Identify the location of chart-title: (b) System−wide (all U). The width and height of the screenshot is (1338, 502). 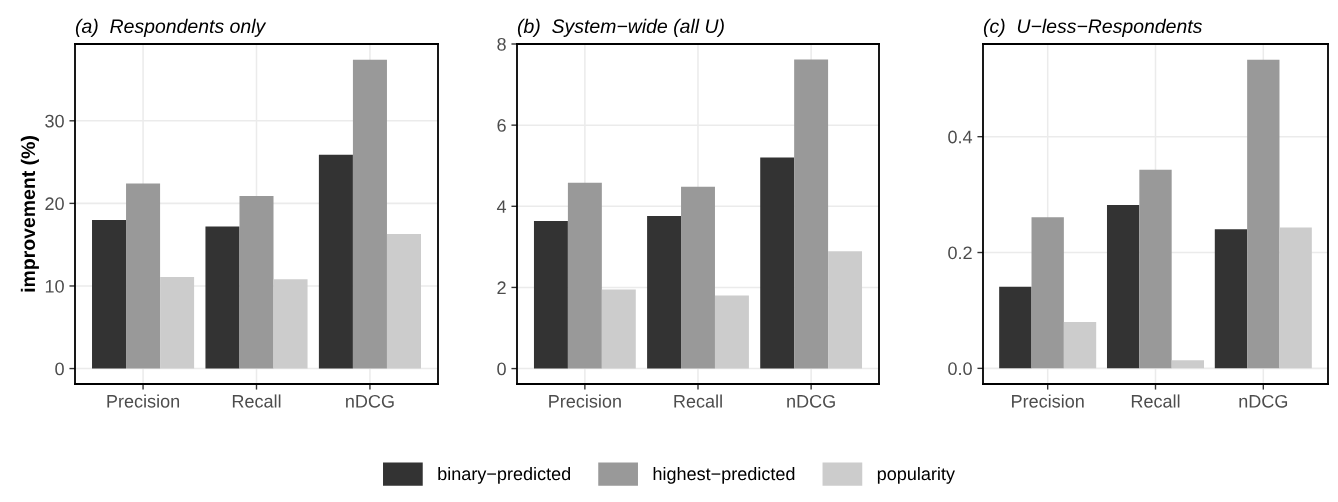
(620, 27).